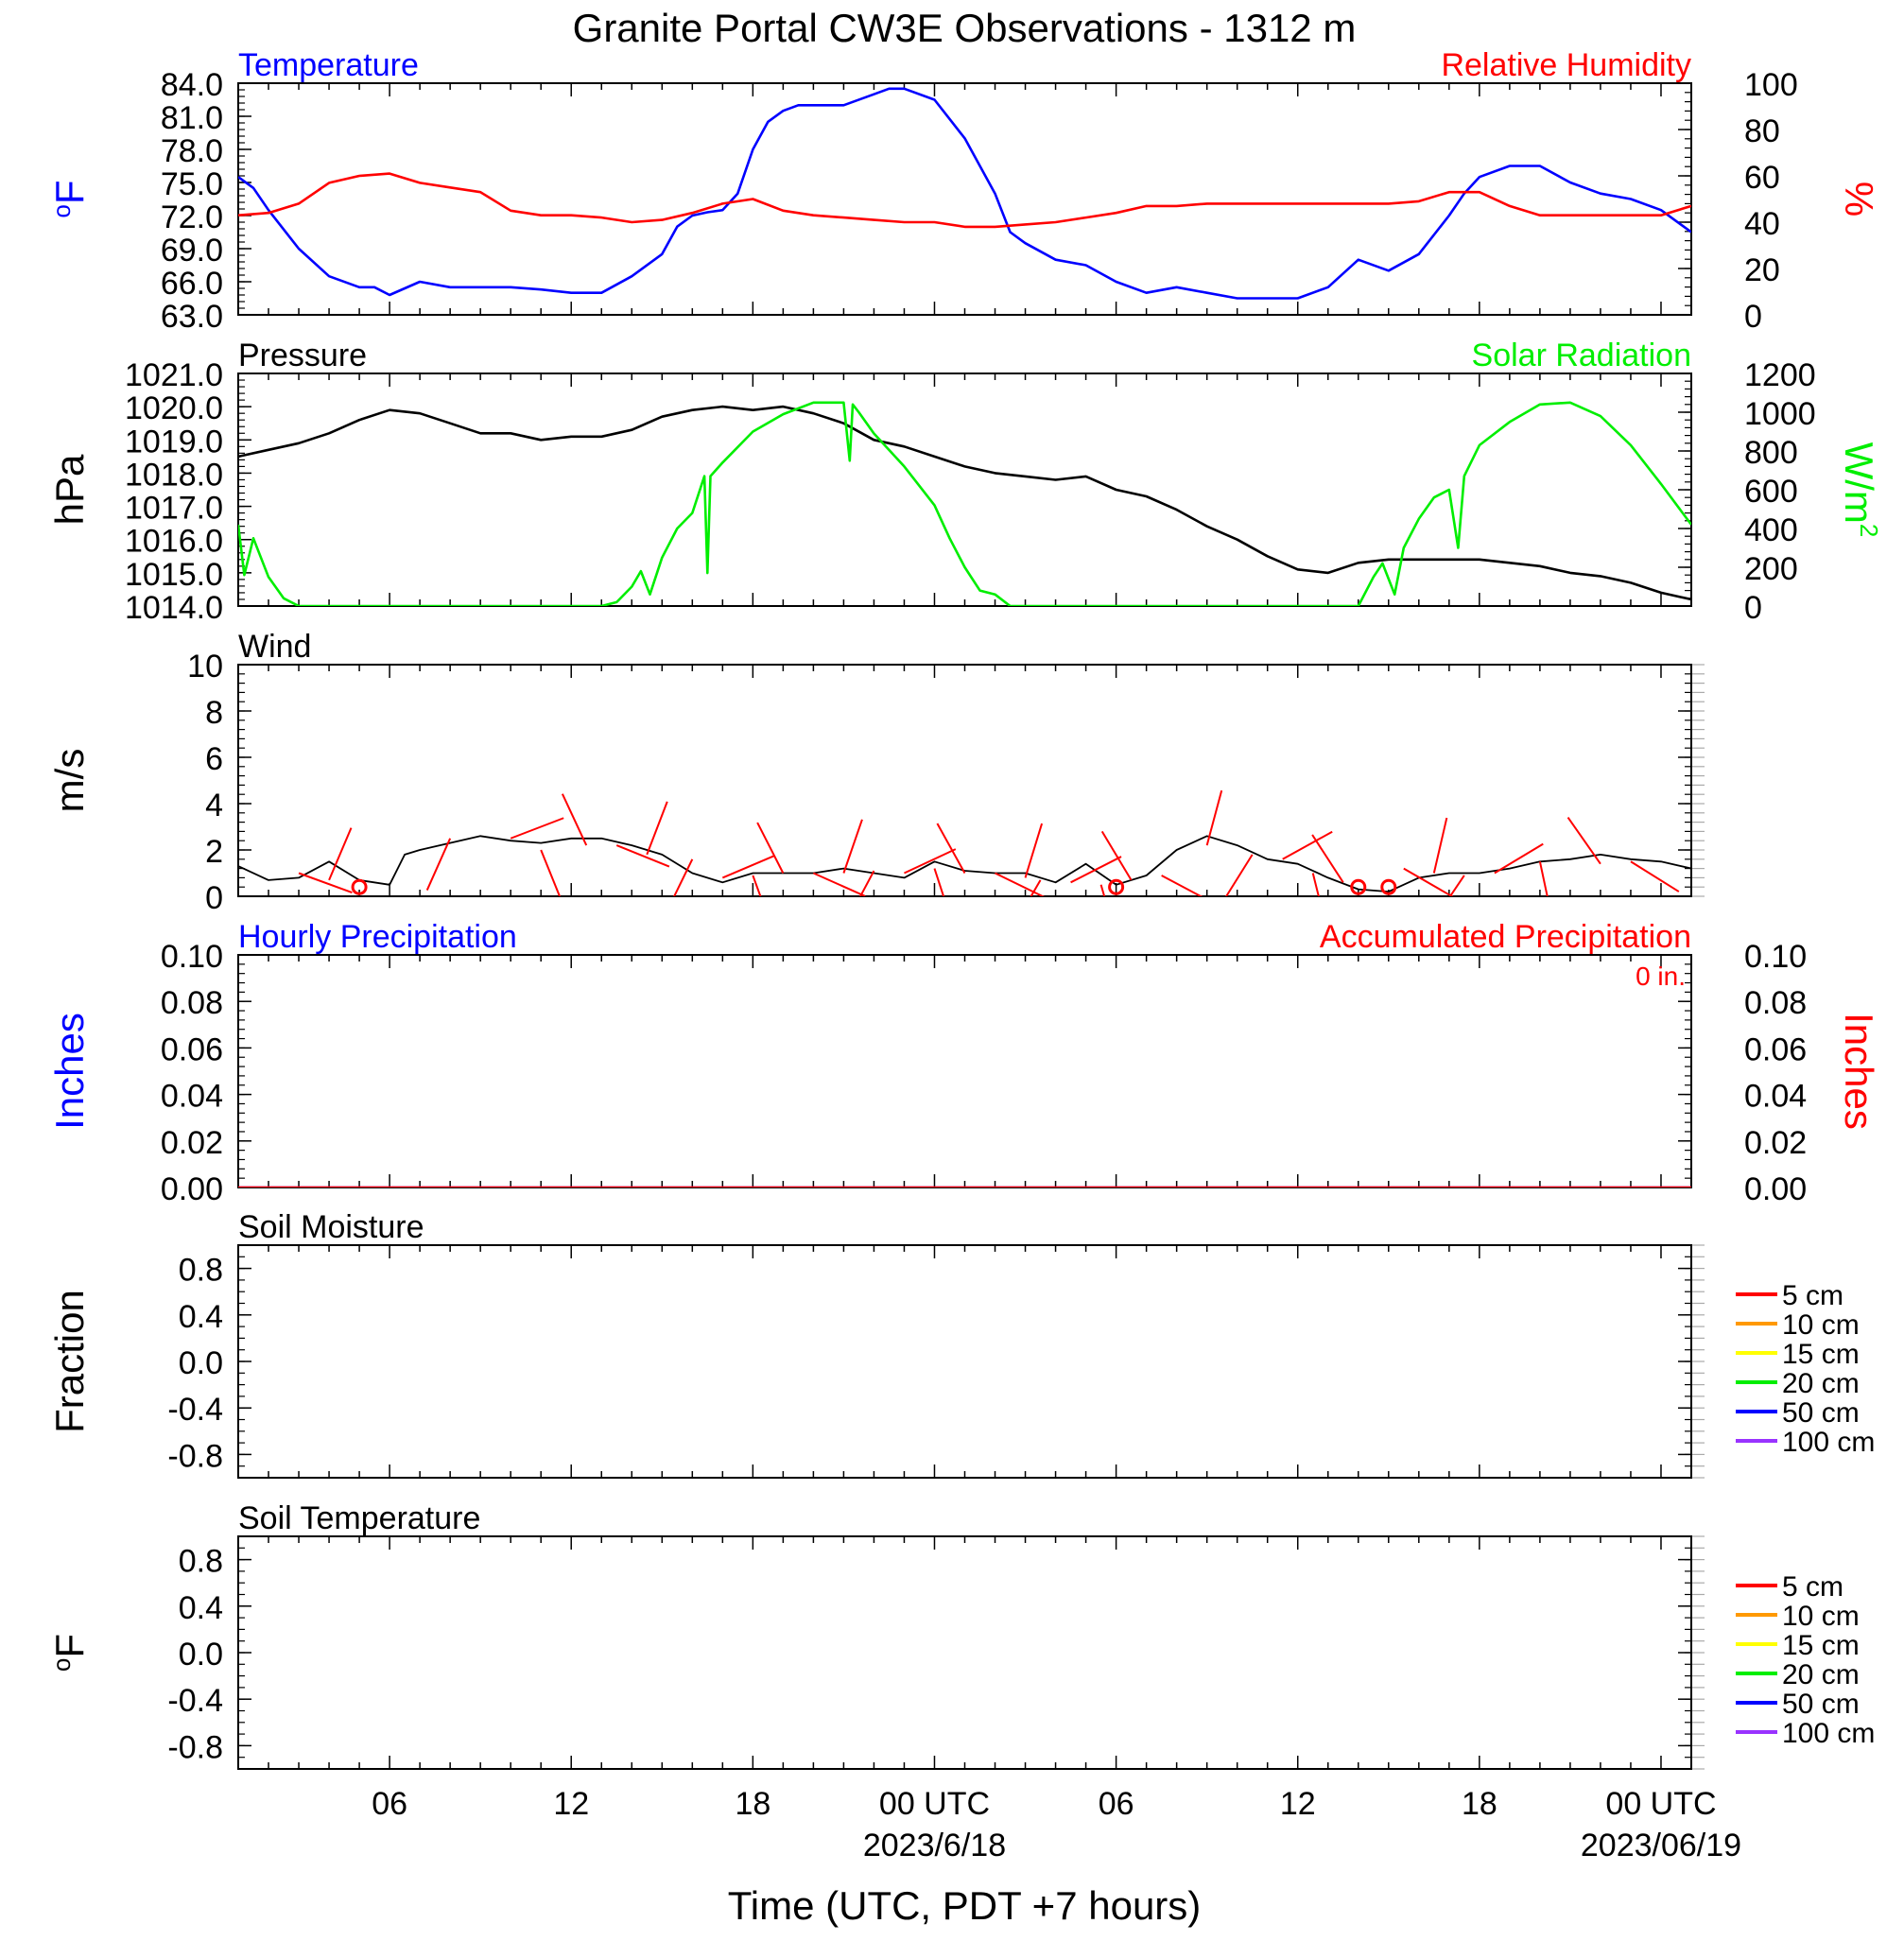 The height and width of the screenshot is (1941, 1904). Describe the element at coordinates (69, 781) in the screenshot. I see `y-axis-label: m/s` at that location.